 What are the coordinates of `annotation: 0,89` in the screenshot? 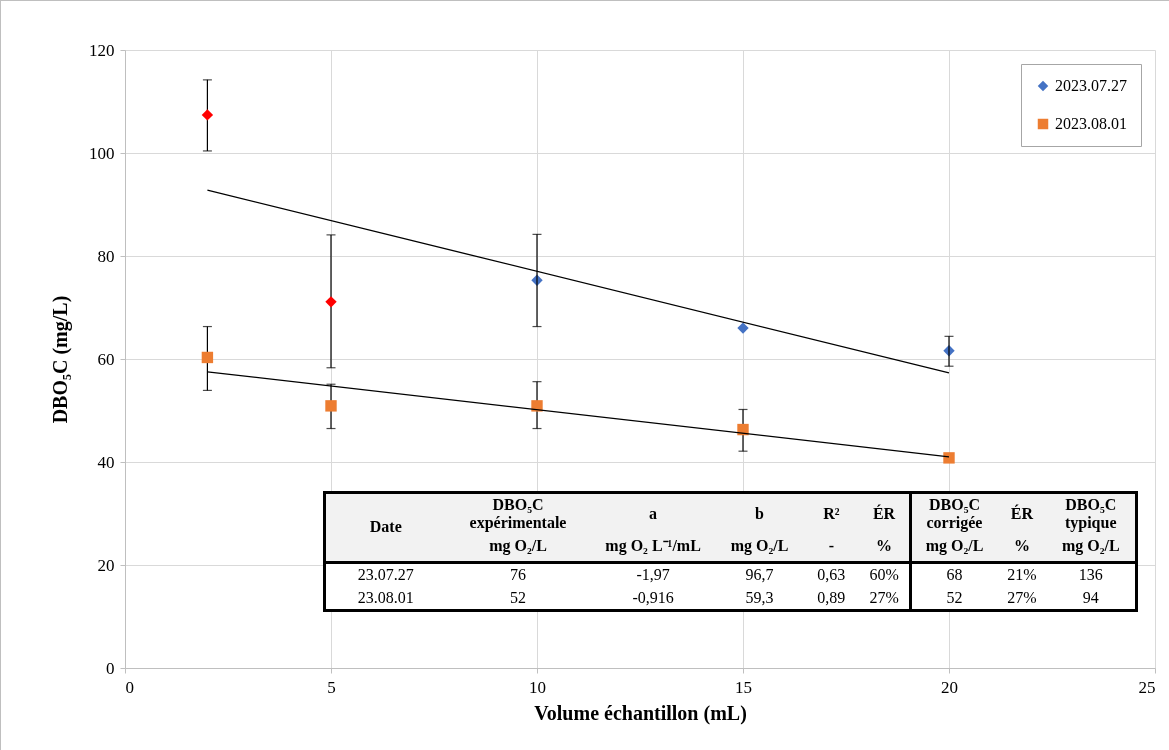 It's located at (831, 597).